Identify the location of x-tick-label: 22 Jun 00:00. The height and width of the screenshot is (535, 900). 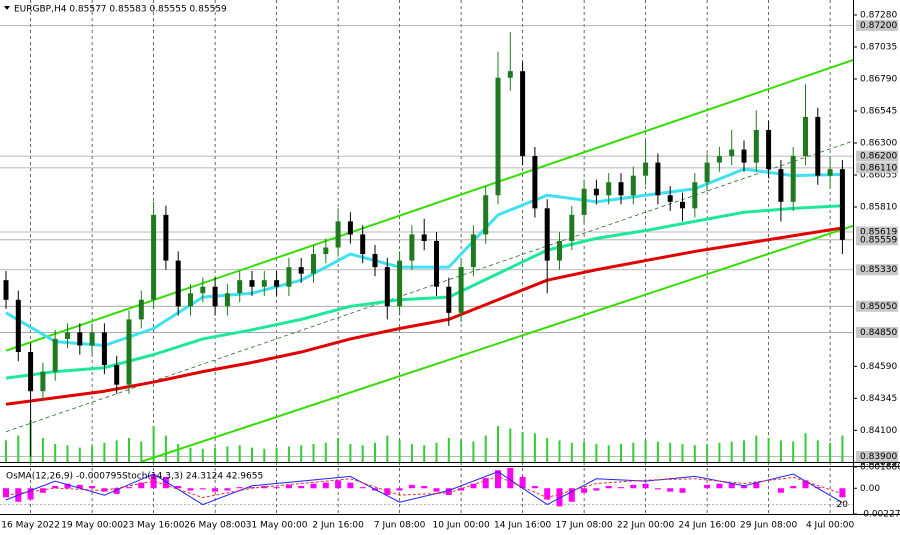
(645, 526).